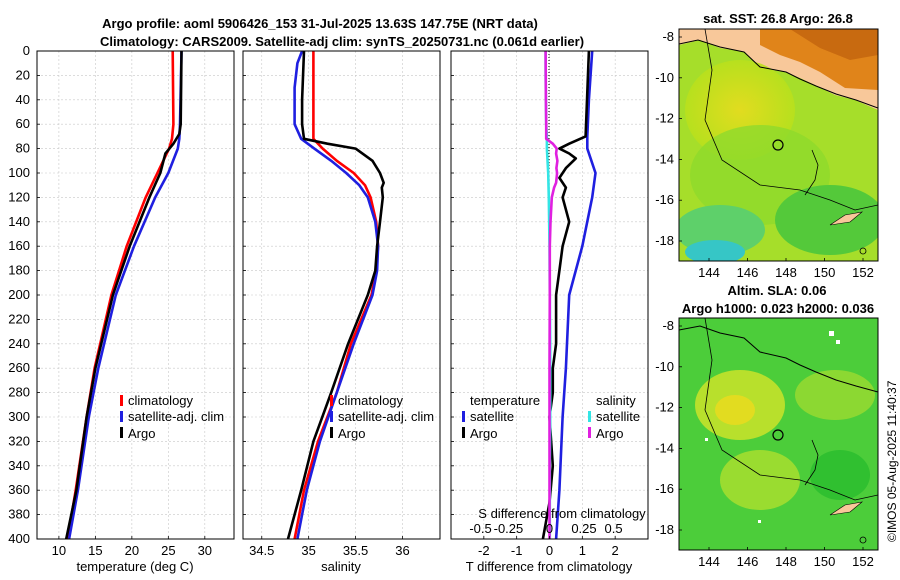 The width and height of the screenshot is (900, 580). What do you see at coordinates (517, 550) in the screenshot?
I see `x-tick-label: -1` at bounding box center [517, 550].